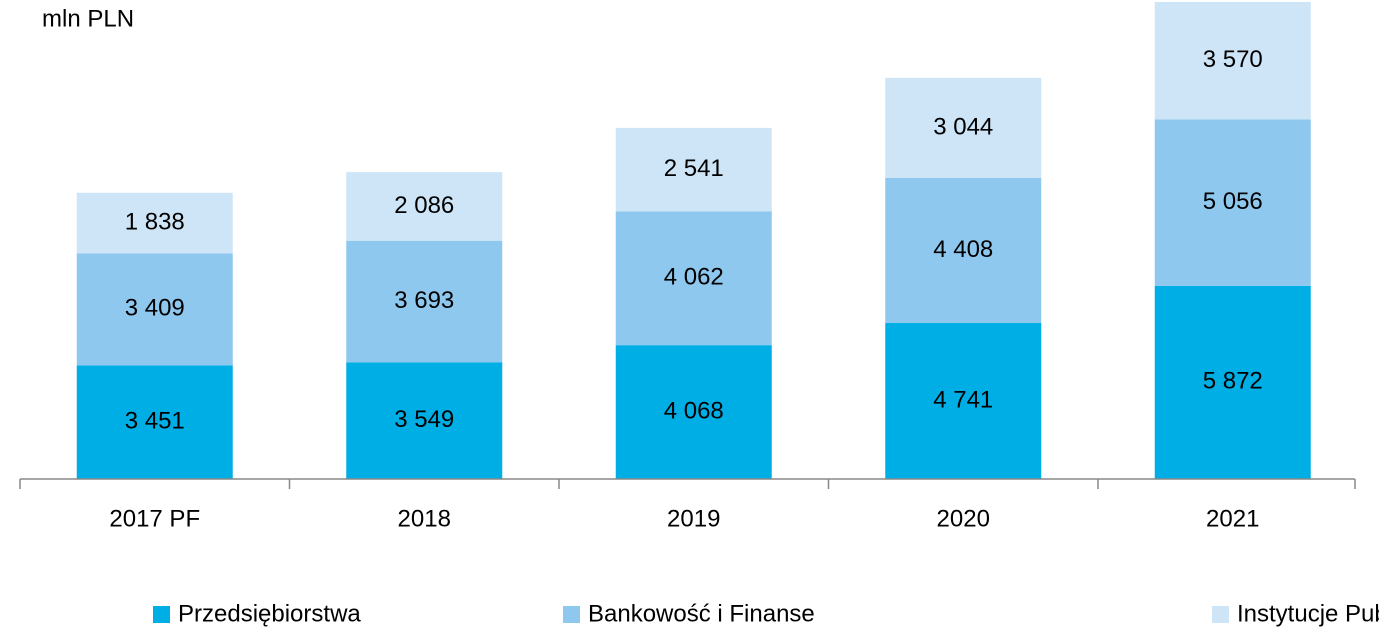 This screenshot has width=1379, height=631. What do you see at coordinates (269, 613) in the screenshot?
I see `legend-label: Przedsiębiorstwa` at bounding box center [269, 613].